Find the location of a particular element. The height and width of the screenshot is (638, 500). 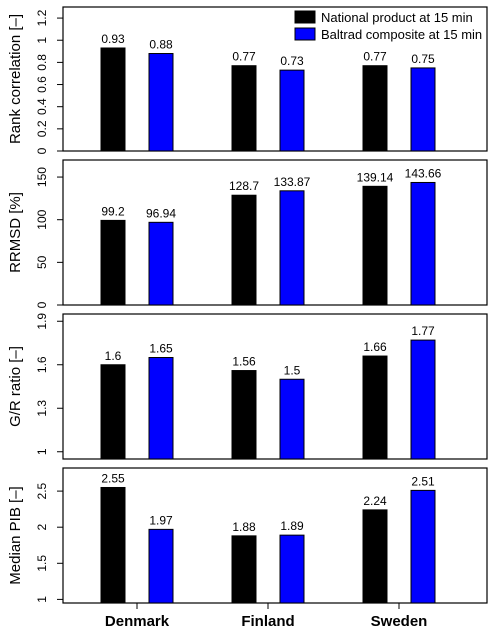

y-axis-label: Rank correlation [–] is located at coordinates (15, 79).